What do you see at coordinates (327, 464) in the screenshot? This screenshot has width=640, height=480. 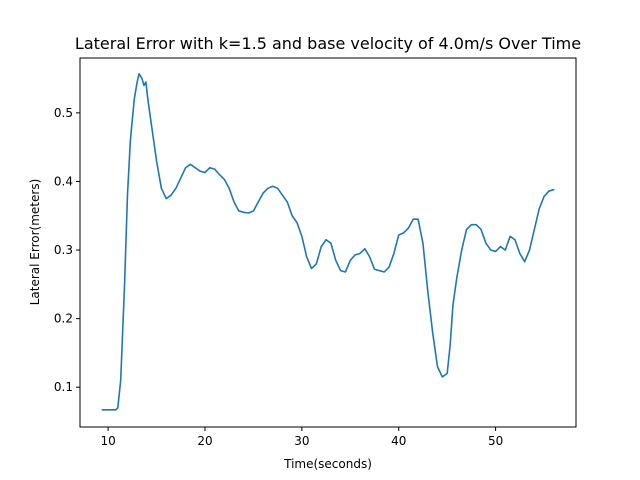 I see `x-axis-label: Time(seconds)` at bounding box center [327, 464].